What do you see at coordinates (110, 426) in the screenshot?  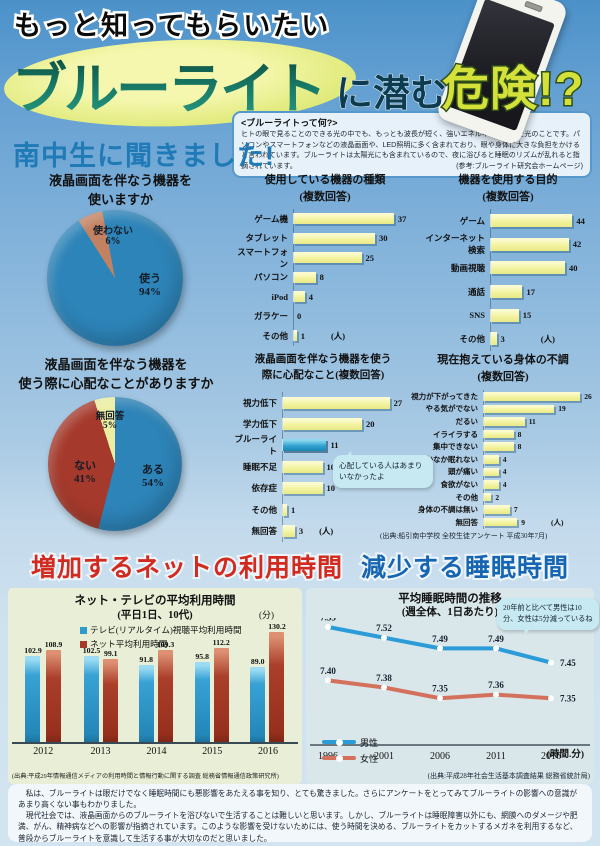 I see `pie2-pct-noanswer: 5%` at bounding box center [110, 426].